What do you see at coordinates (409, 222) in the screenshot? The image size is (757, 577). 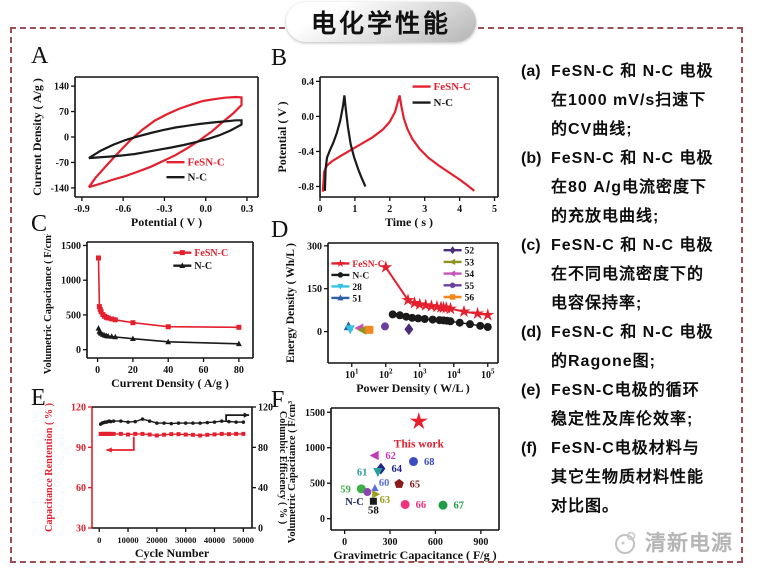 I see `svg-text: Time ( s )` at bounding box center [409, 222].